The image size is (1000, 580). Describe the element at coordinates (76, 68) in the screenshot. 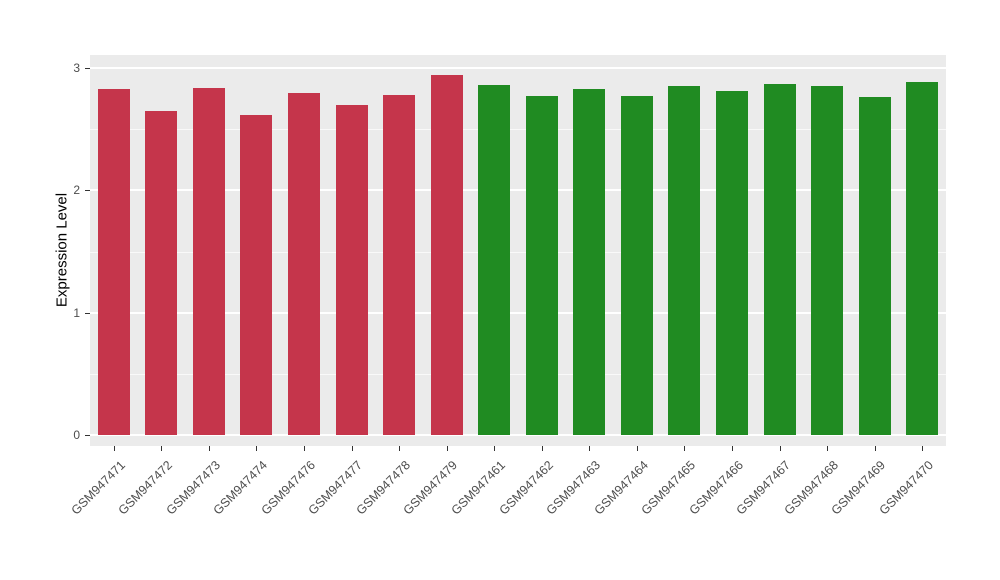

I see `y-axis-tick-label: 3` at that location.